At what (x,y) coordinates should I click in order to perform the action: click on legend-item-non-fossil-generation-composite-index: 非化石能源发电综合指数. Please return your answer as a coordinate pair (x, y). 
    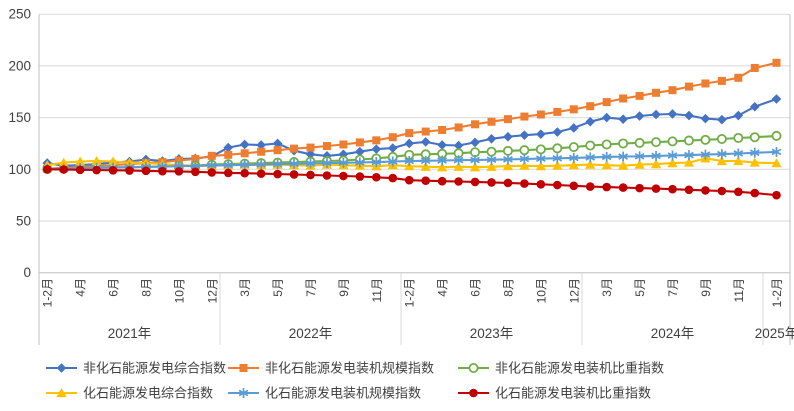
    Looking at the image, I should click on (136, 368).